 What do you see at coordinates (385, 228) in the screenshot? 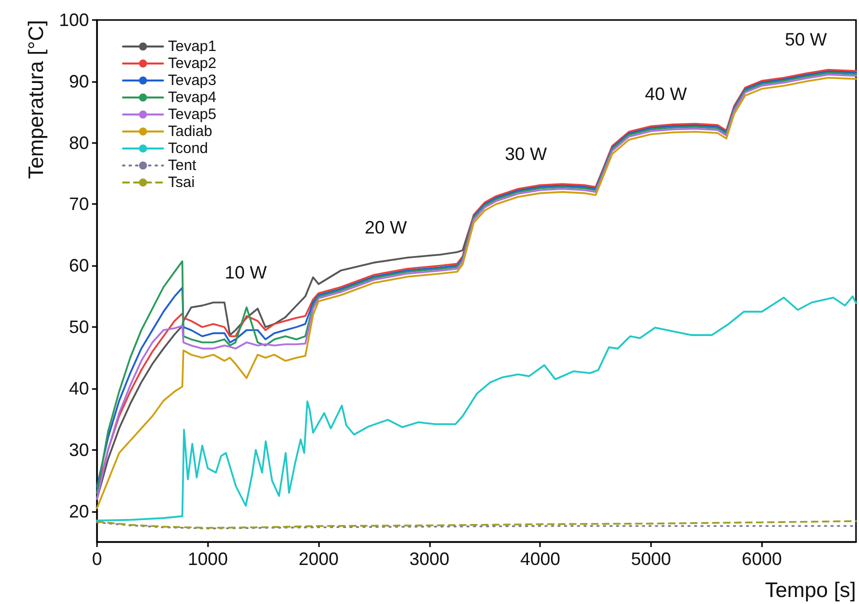
I see `annotation: 20 W` at bounding box center [385, 228].